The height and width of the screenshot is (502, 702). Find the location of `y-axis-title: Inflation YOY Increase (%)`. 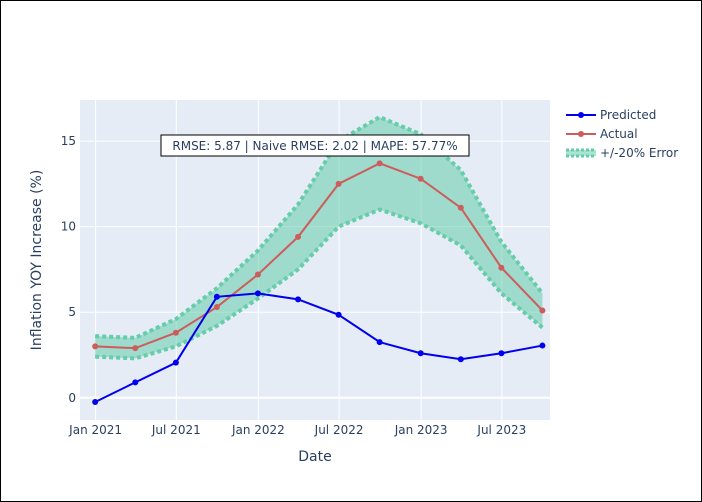

y-axis-title: Inflation YOY Increase (%) is located at coordinates (37, 260).